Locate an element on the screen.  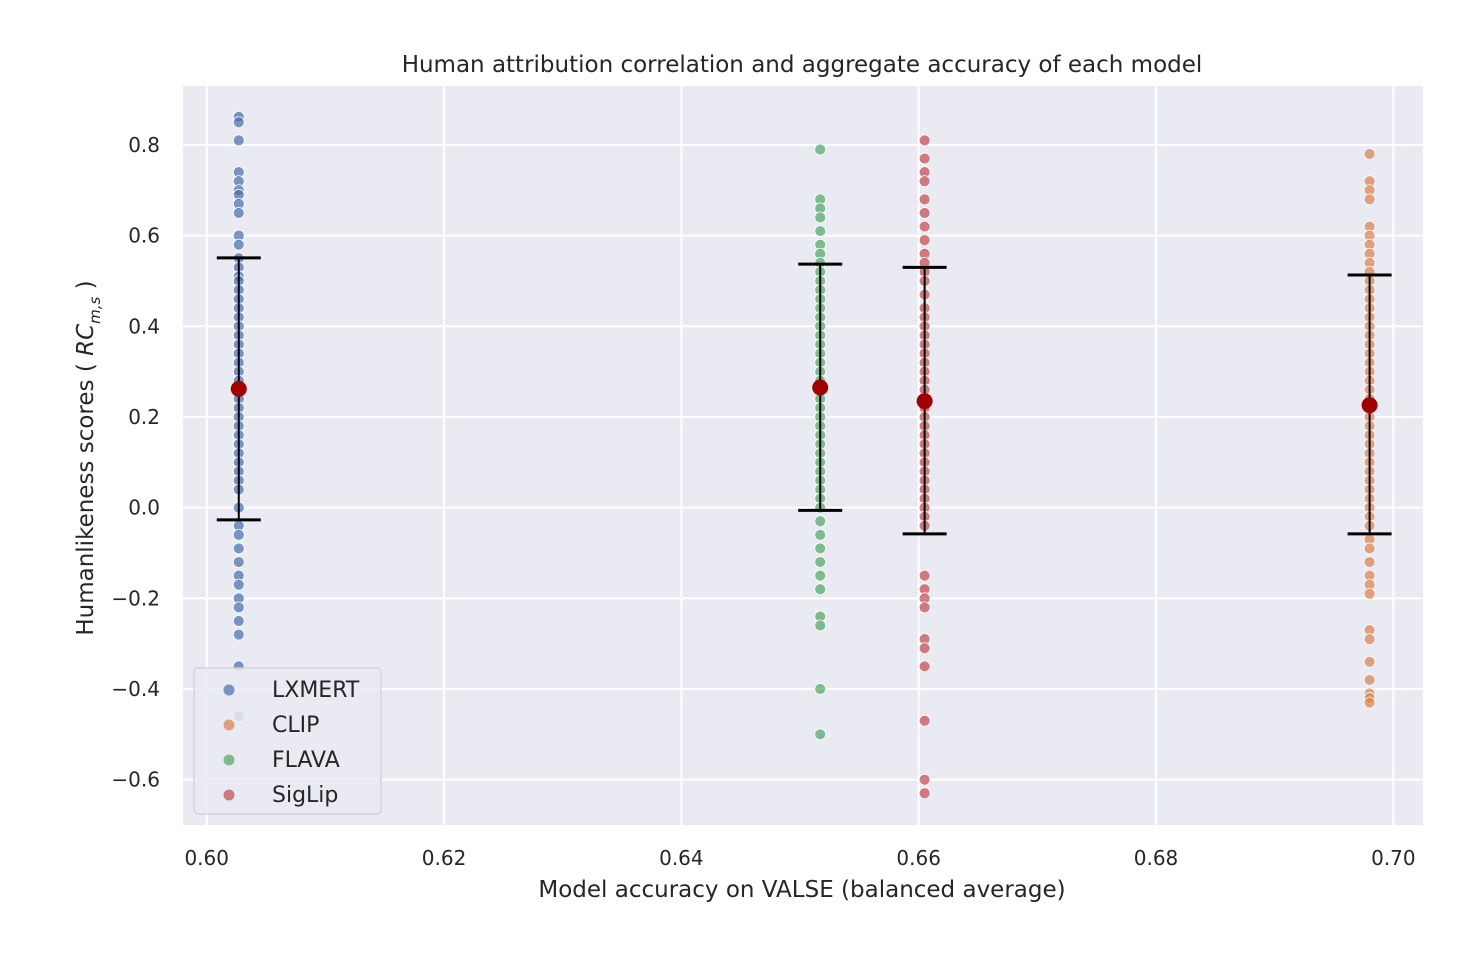
y-tick-label: 0.6 is located at coordinates (144, 236).